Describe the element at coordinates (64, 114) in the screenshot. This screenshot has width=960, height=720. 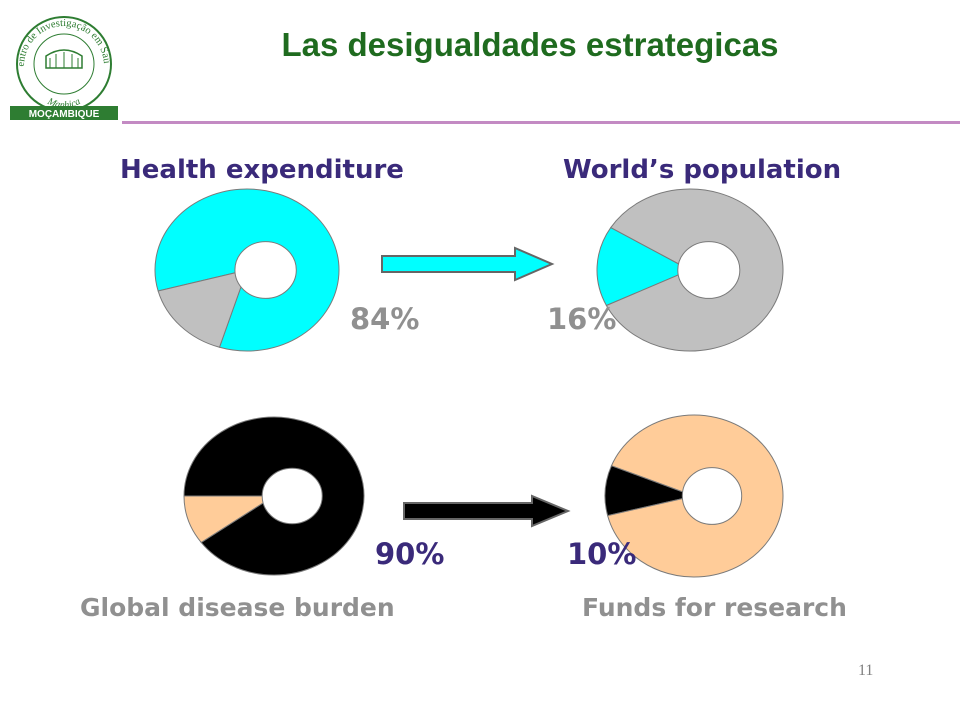
I see `logo-banner-text: MOÇAMBIQUE` at that location.